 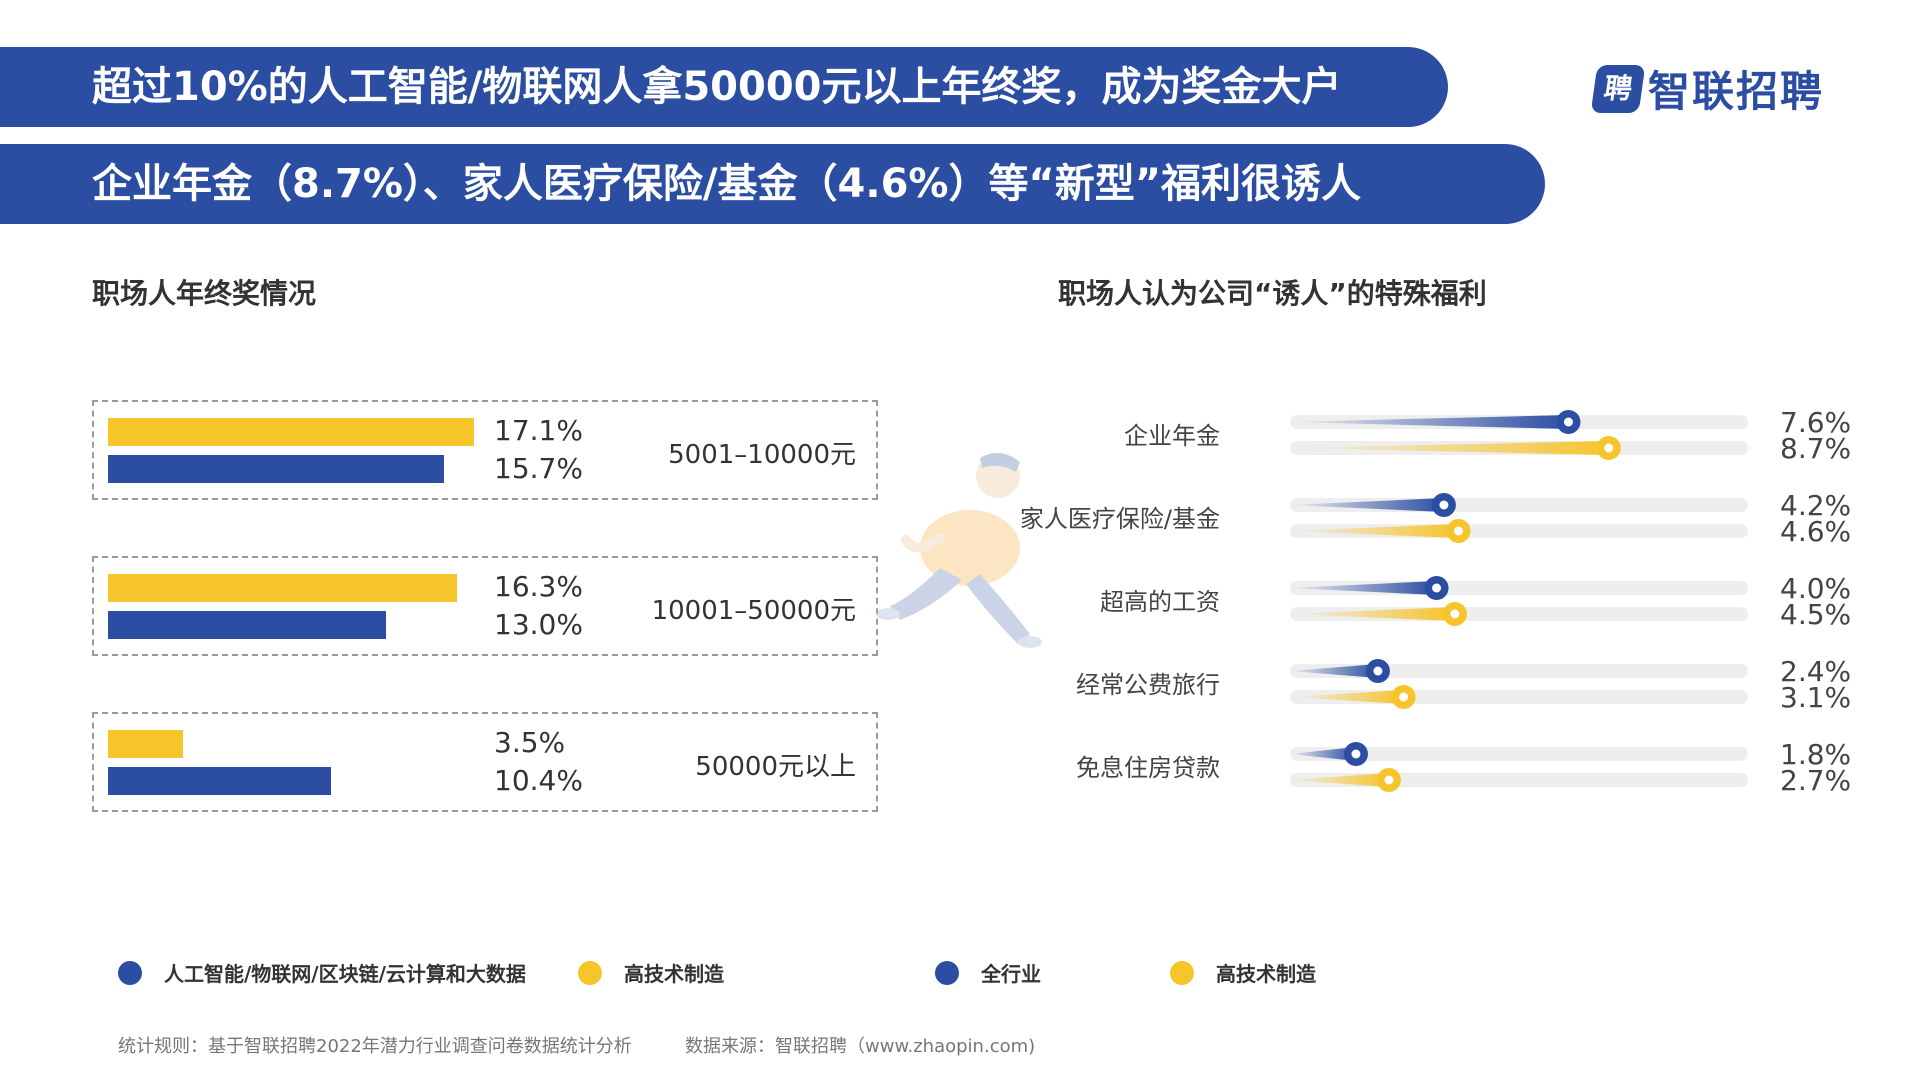 What do you see at coordinates (204, 293) in the screenshot?
I see `left-chart-title: 职场人年终奖情况` at bounding box center [204, 293].